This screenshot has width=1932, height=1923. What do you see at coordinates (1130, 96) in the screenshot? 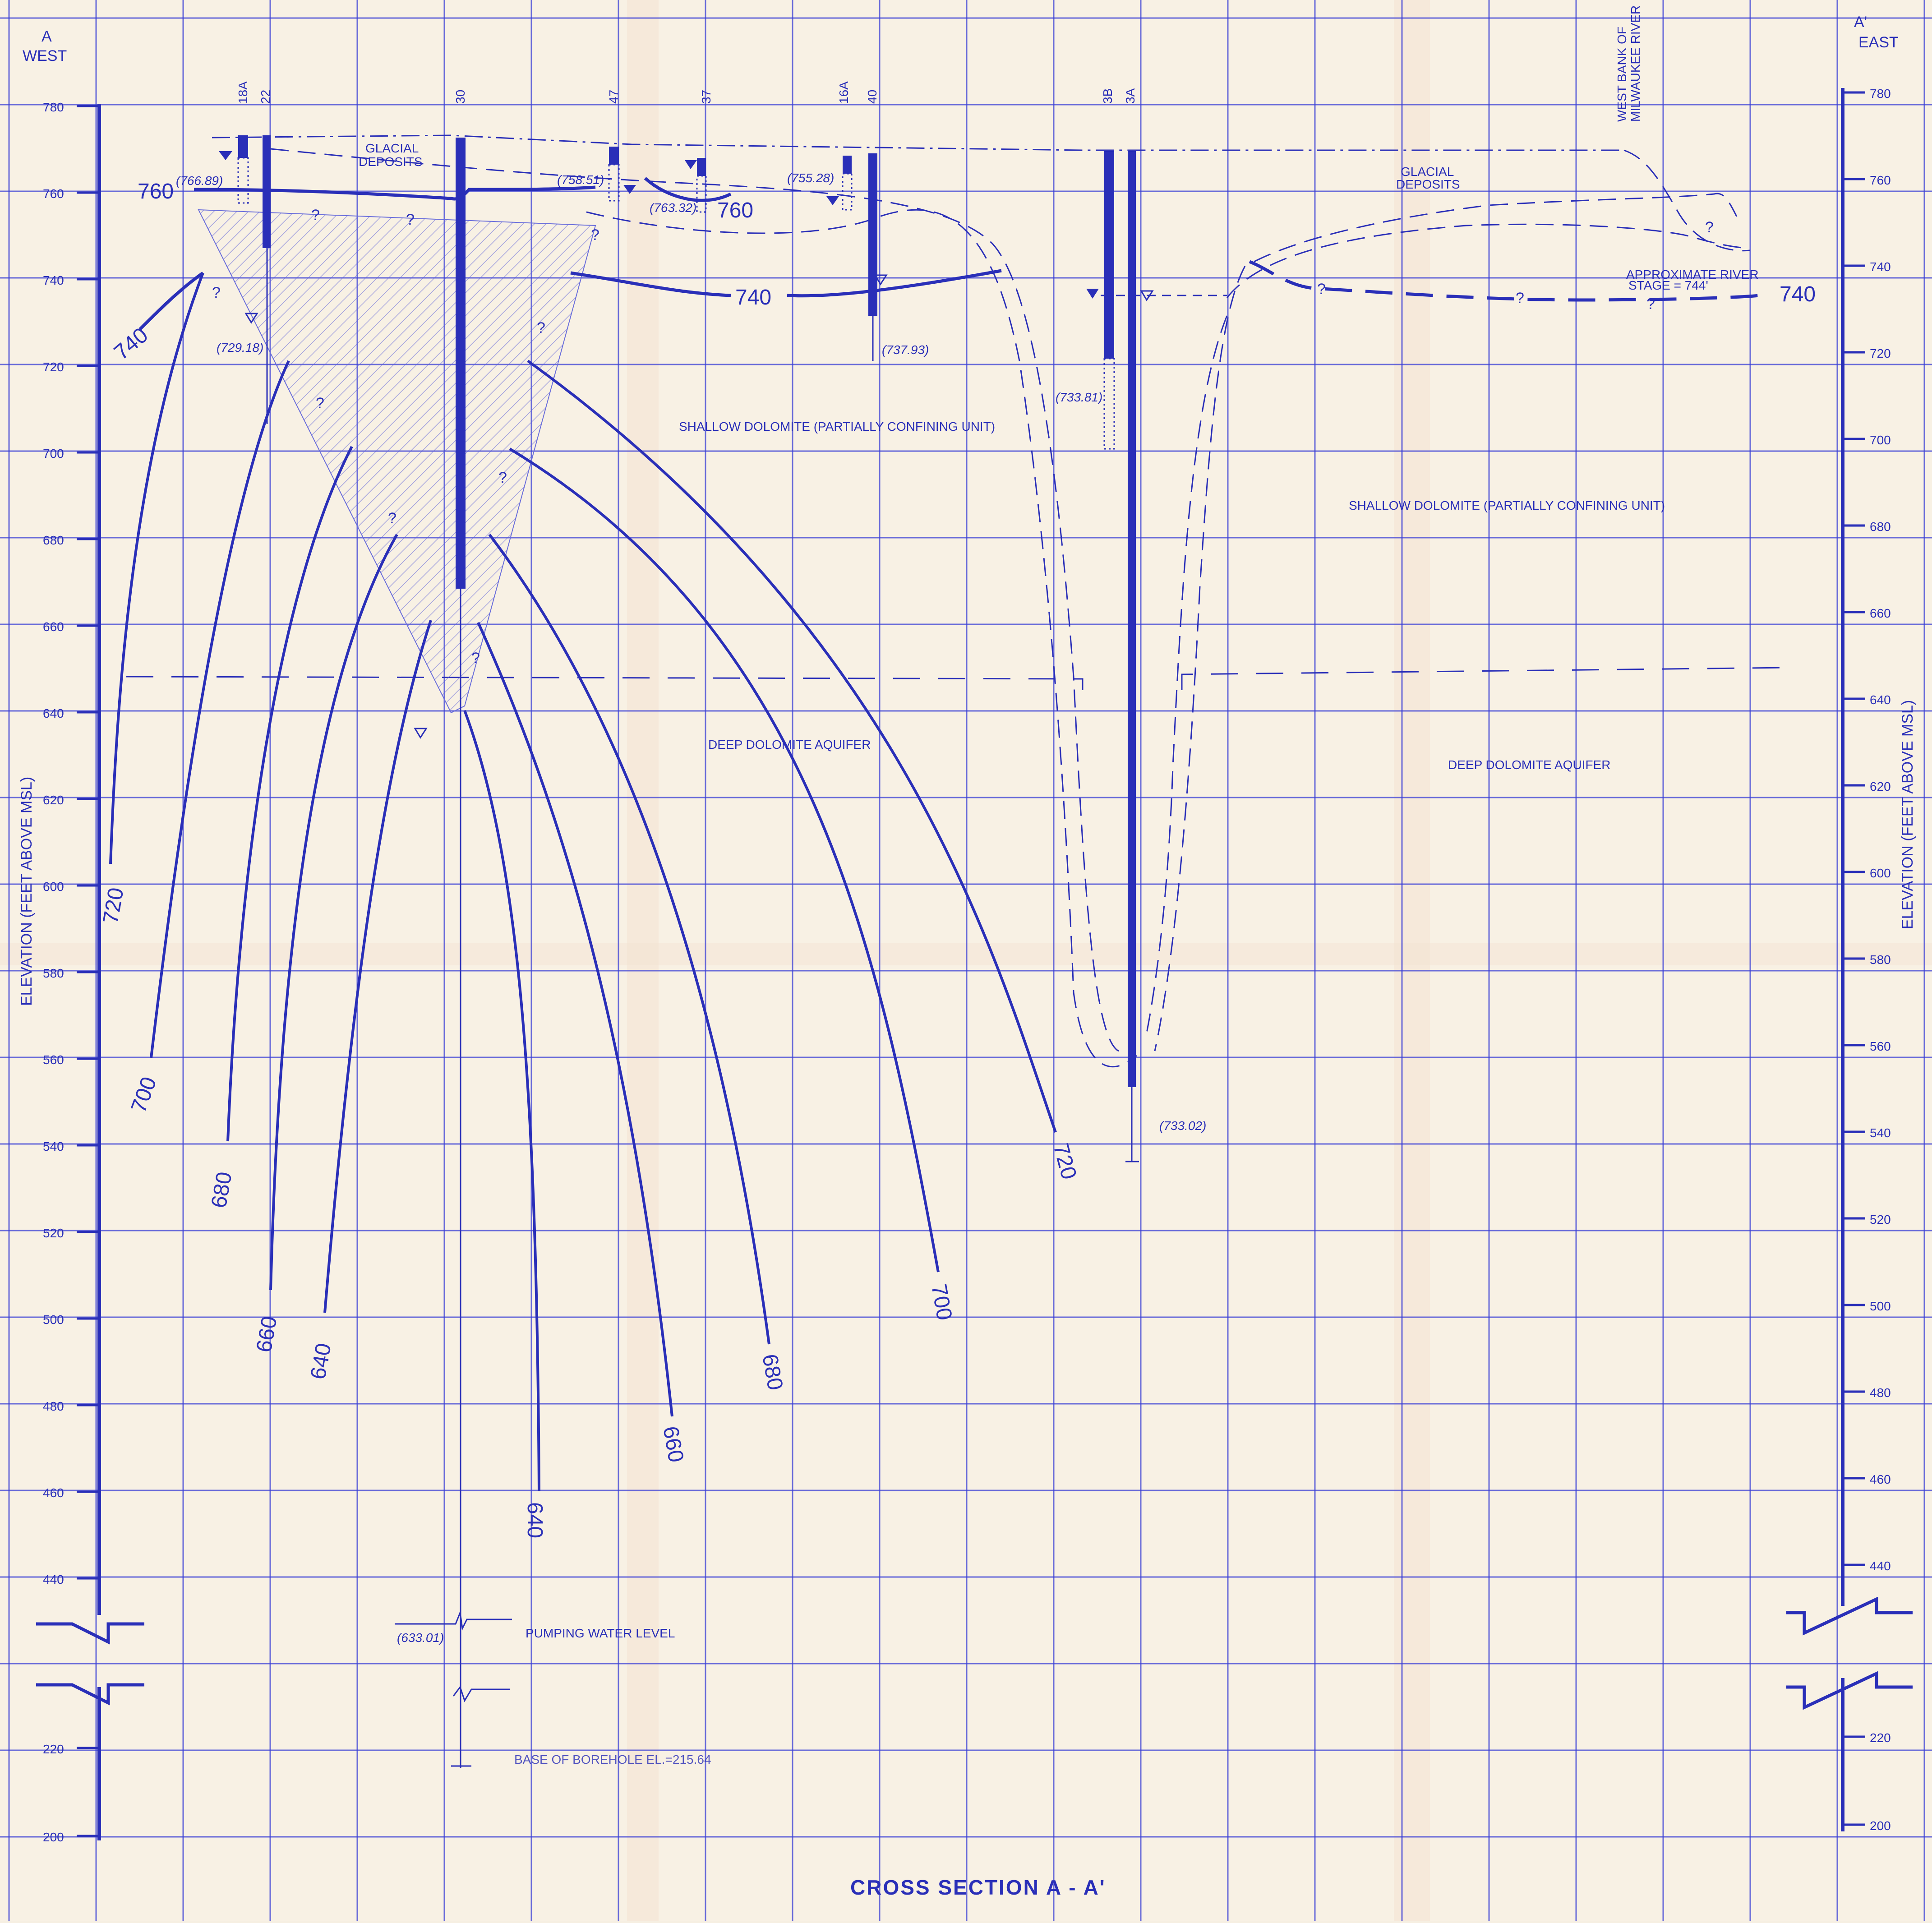
I see `well-id-label: 3A` at bounding box center [1130, 96].